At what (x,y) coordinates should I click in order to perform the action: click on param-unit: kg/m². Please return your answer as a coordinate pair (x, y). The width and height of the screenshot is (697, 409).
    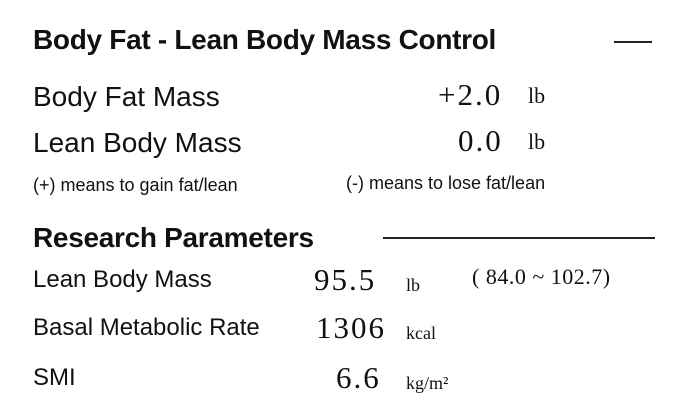
    Looking at the image, I should click on (427, 383).